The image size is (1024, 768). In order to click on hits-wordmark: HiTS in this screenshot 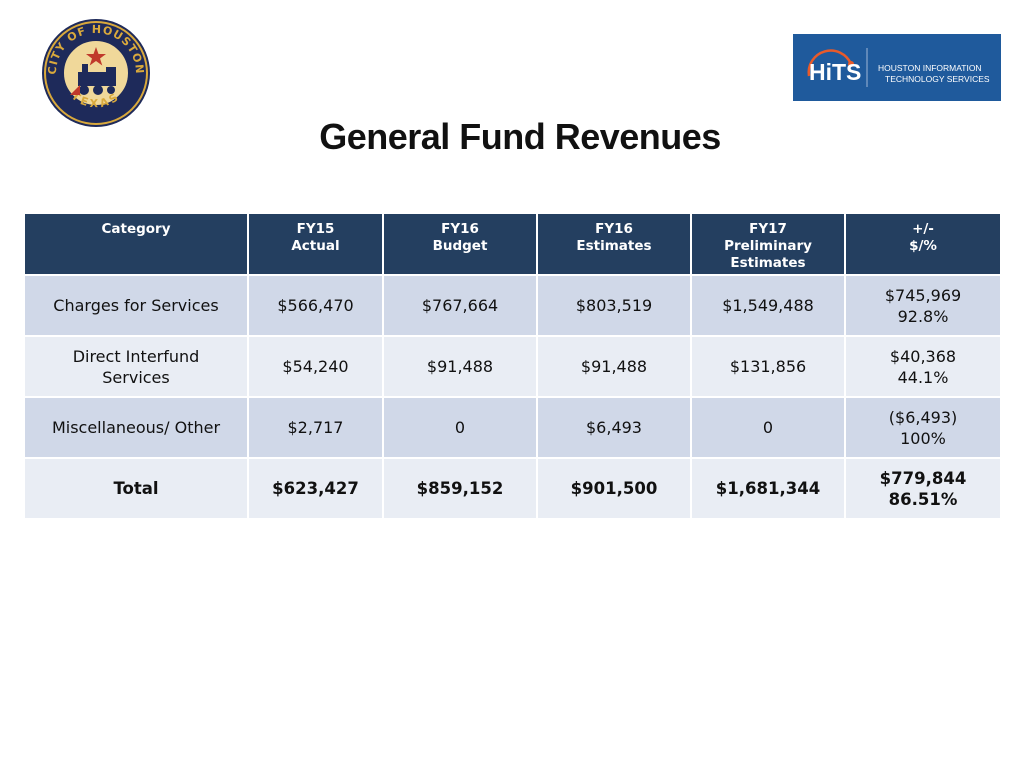, I will do `click(835, 72)`.